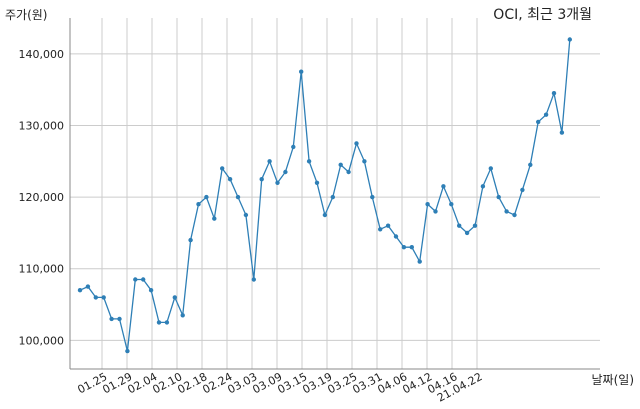 Image resolution: width=640 pixels, height=409 pixels. I want to click on y-tick-label: 110,000, so click(42, 269).